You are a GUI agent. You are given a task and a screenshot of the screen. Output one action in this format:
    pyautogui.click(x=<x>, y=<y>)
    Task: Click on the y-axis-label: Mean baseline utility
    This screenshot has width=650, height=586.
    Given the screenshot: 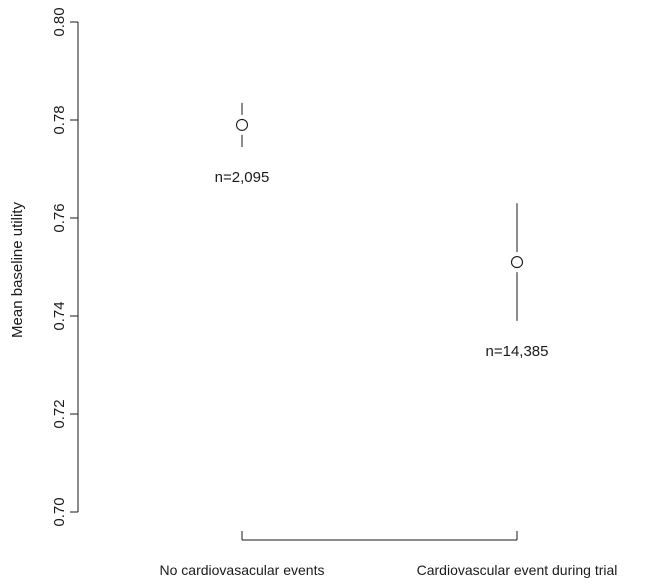 What is the action you would take?
    pyautogui.click(x=17, y=270)
    